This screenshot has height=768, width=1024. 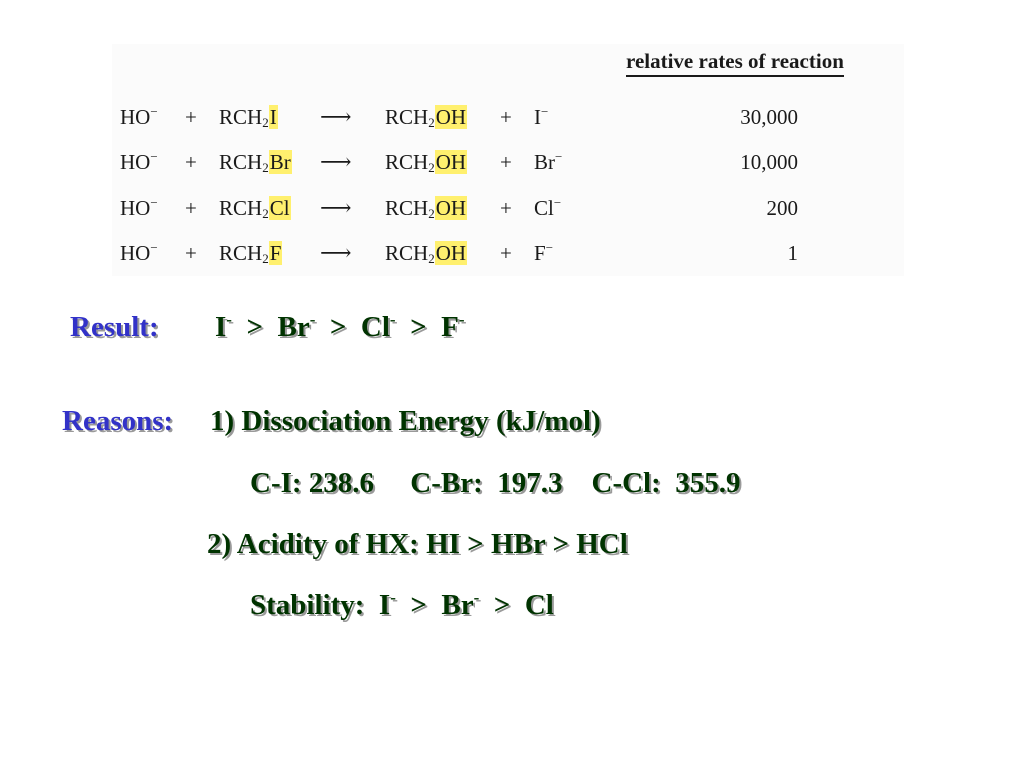 I want to click on relative-rate: 1, so click(x=793, y=253).